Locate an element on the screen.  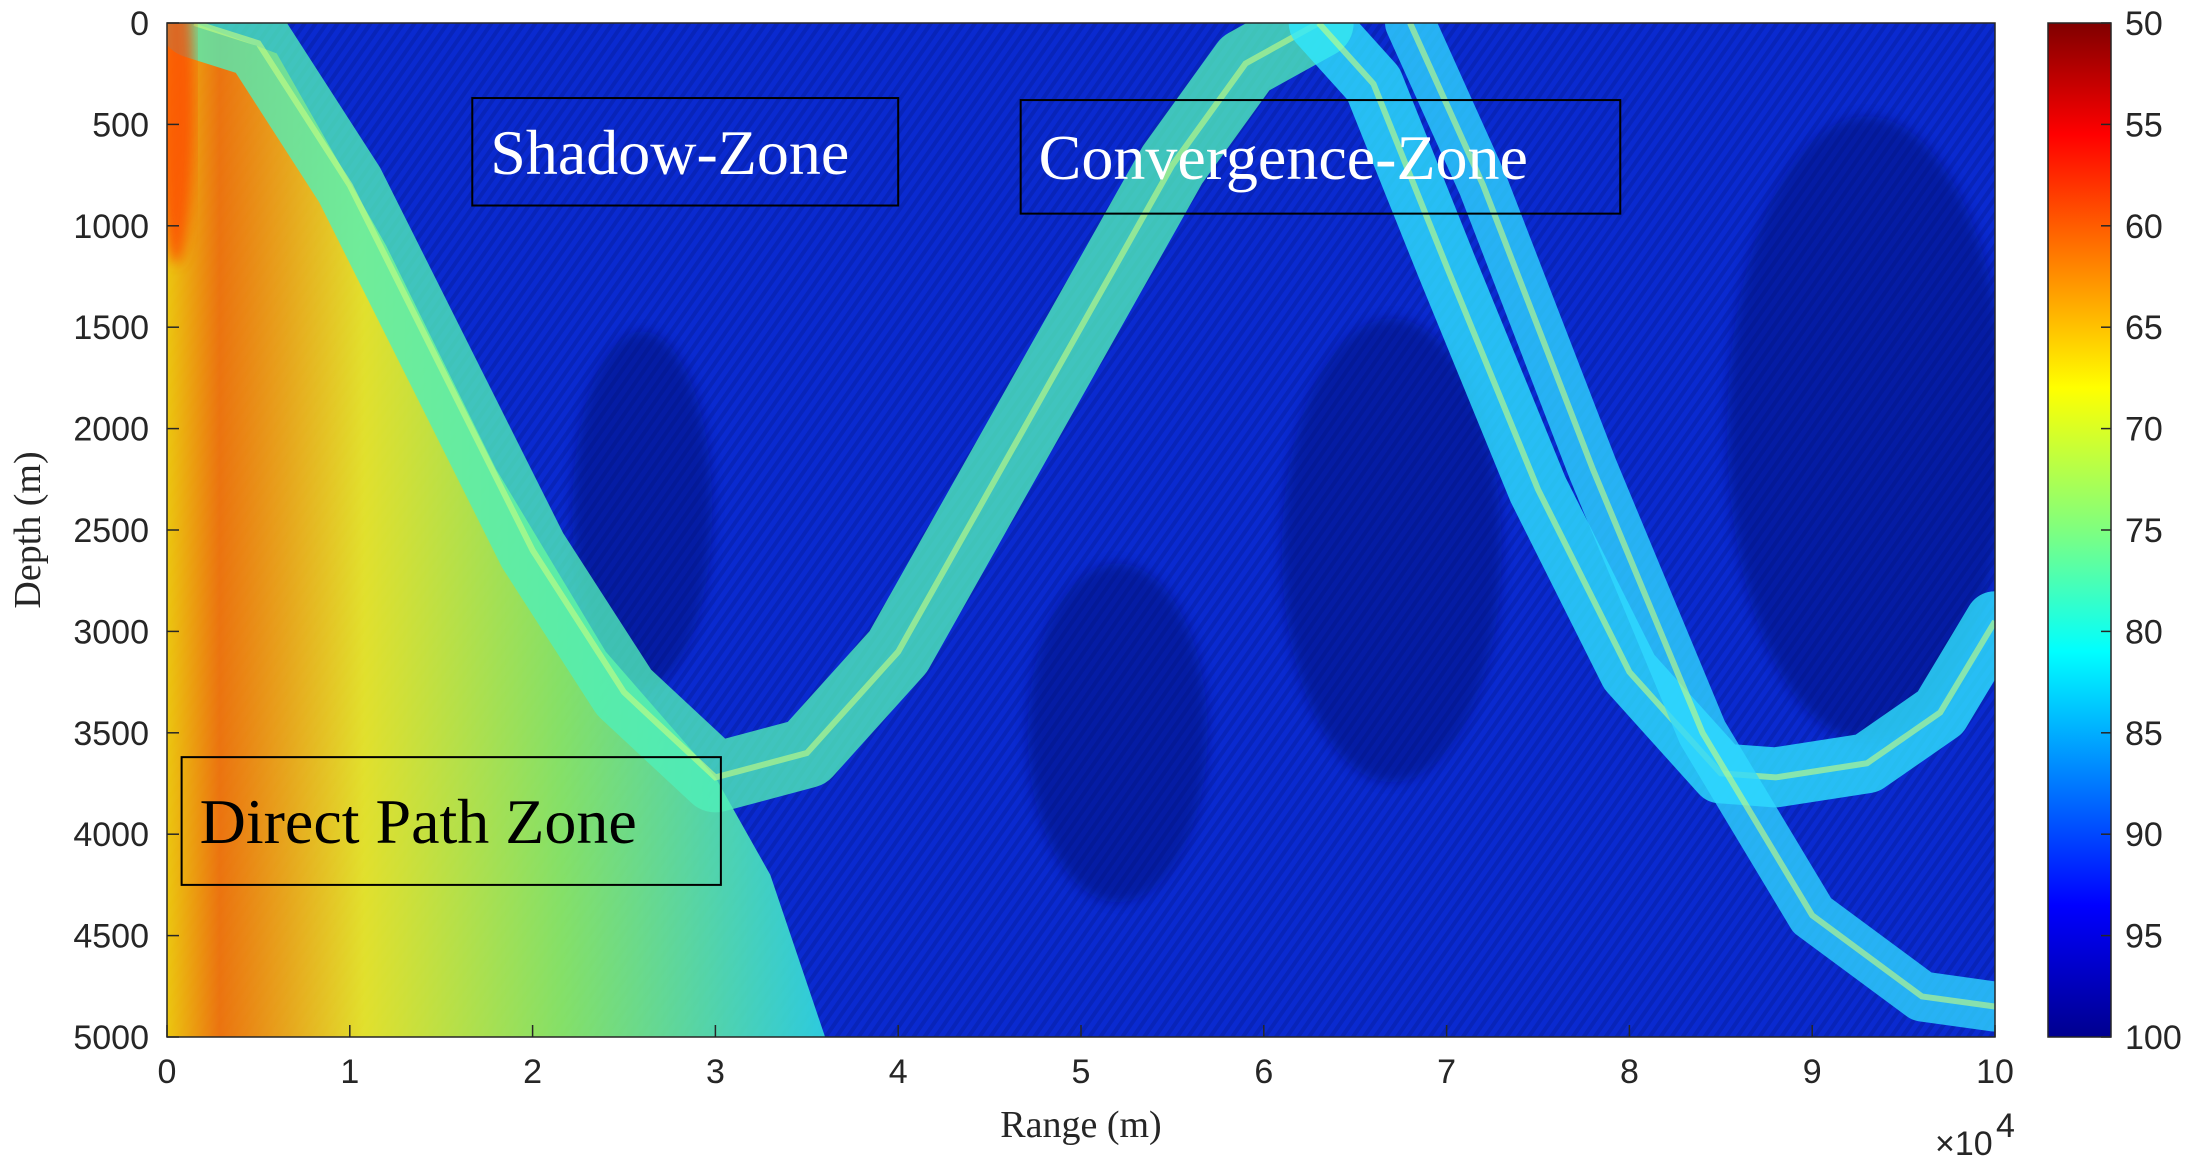
y-tick-label-2500: 2500 is located at coordinates (111, 531).